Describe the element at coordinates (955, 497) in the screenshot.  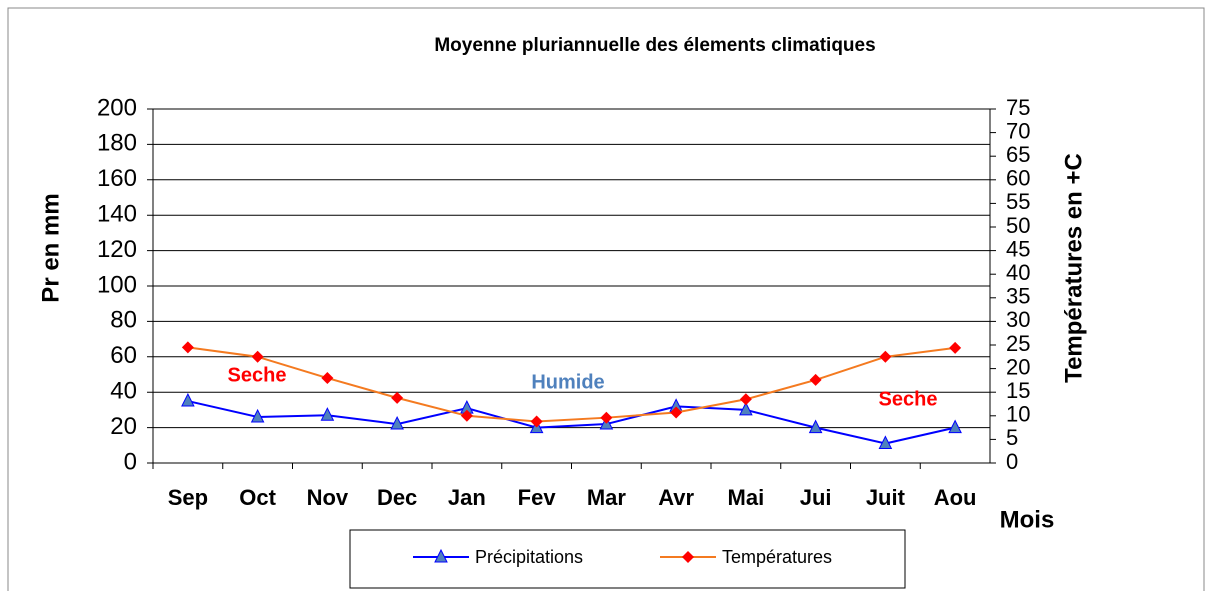
I see `x-tick-label: Aou` at that location.